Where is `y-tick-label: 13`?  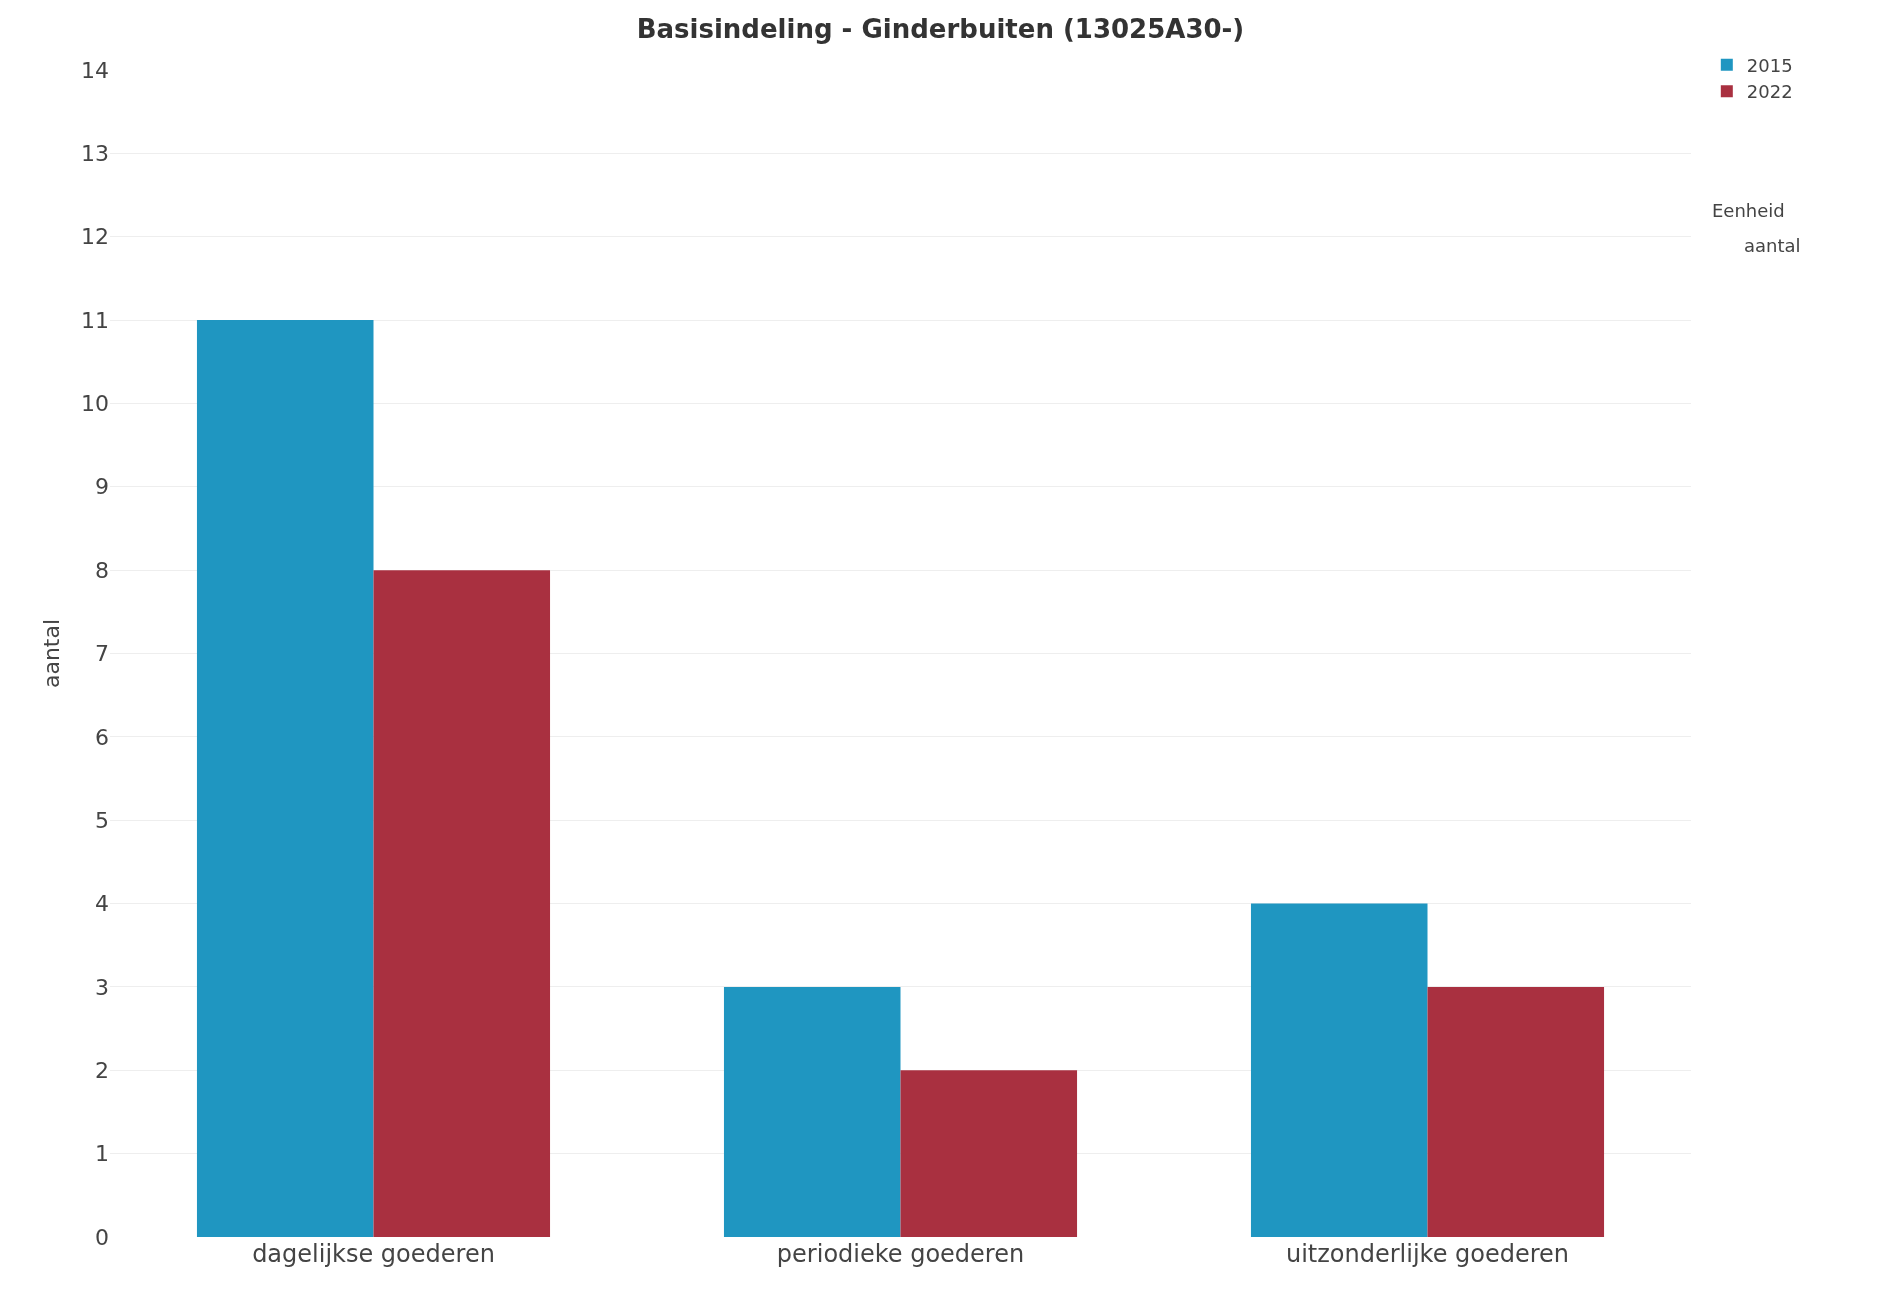 y-tick-label: 13 is located at coordinates (95, 154).